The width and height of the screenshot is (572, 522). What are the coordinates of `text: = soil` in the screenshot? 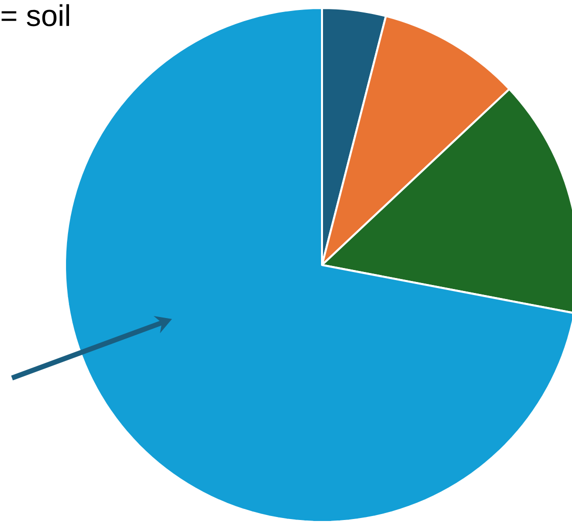 It's located at (36, 15).